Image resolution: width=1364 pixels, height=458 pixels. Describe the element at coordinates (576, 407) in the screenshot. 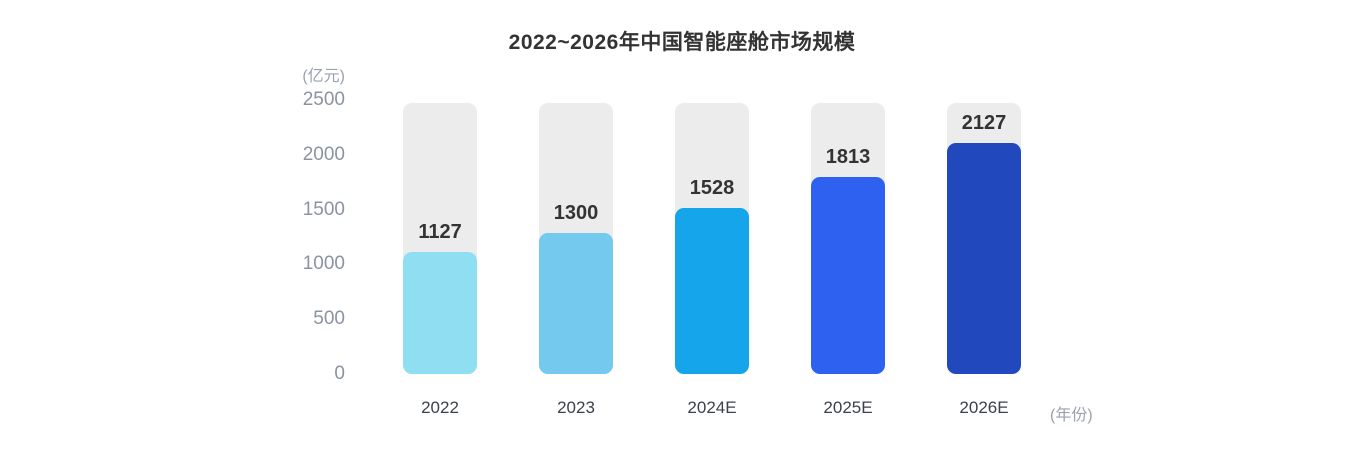

I see `x-axis-label: 2023` at that location.